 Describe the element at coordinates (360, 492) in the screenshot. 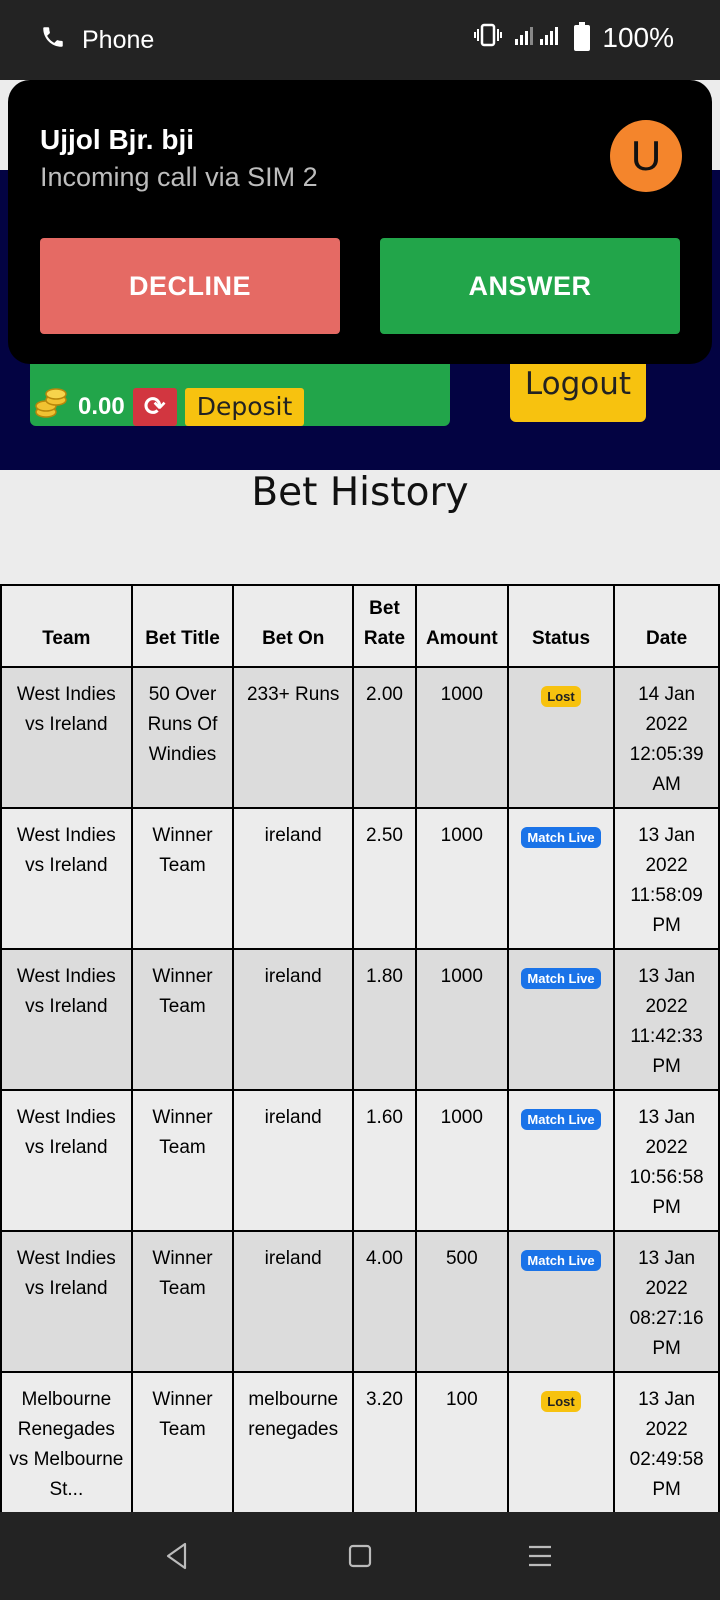

I see `page-title: Bet History` at that location.